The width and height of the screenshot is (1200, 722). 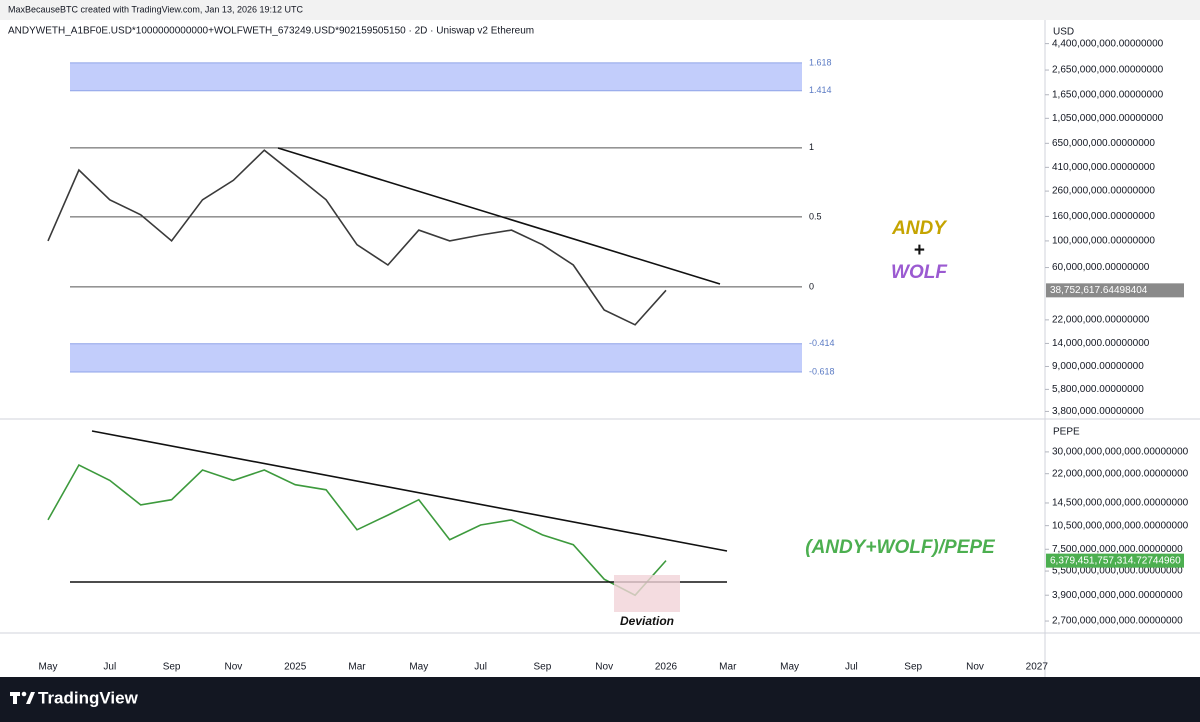 I want to click on y-tick-label: 260,000,000.00000000, so click(x=1103, y=191).